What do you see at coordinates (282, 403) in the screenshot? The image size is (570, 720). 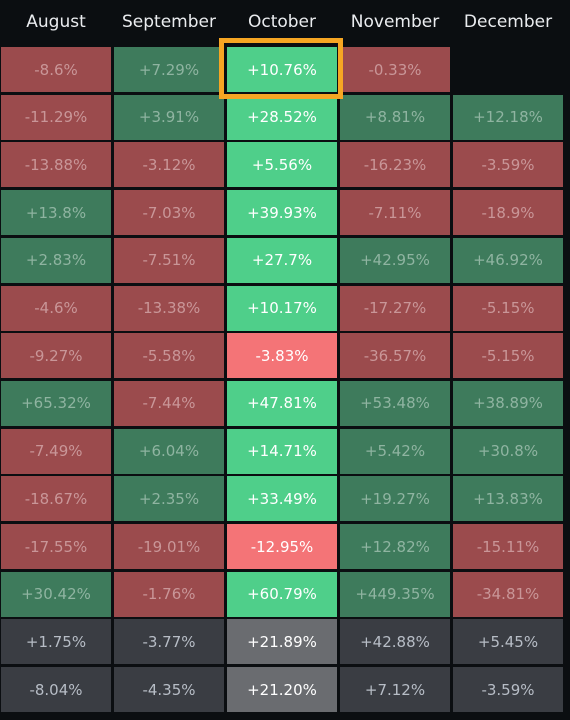 I see `heatmap-cell-october-row-8: +47.81%` at bounding box center [282, 403].